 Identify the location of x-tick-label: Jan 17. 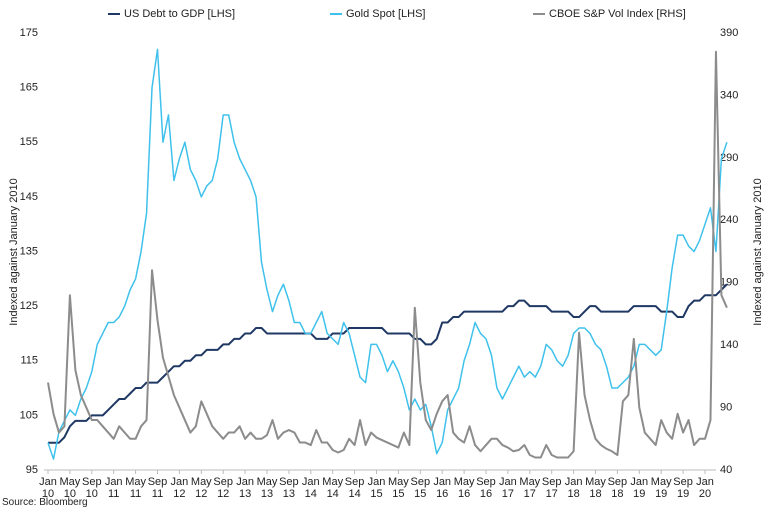
(508, 488).